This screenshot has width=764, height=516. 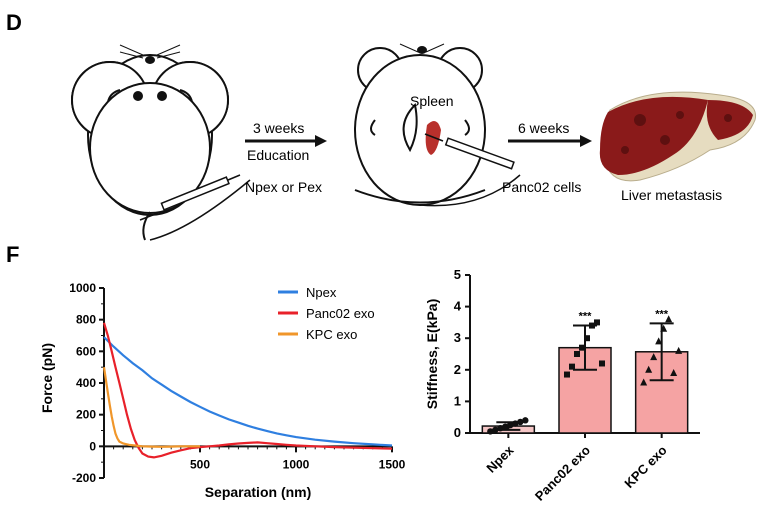 What do you see at coordinates (278, 128) in the screenshot?
I see `arrow-1-top-label: 3 weeks` at bounding box center [278, 128].